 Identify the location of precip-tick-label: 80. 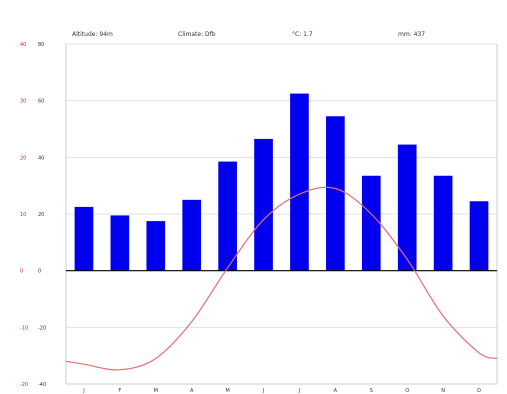
(41, 45).